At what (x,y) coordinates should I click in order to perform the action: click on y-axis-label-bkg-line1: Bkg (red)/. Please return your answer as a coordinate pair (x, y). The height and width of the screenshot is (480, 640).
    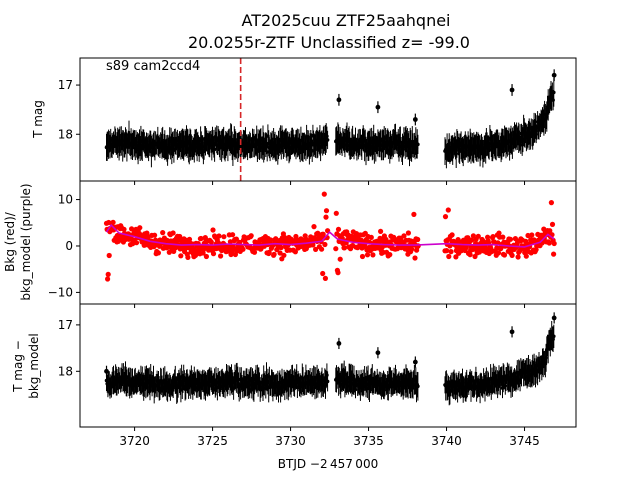
    Looking at the image, I should click on (10, 241).